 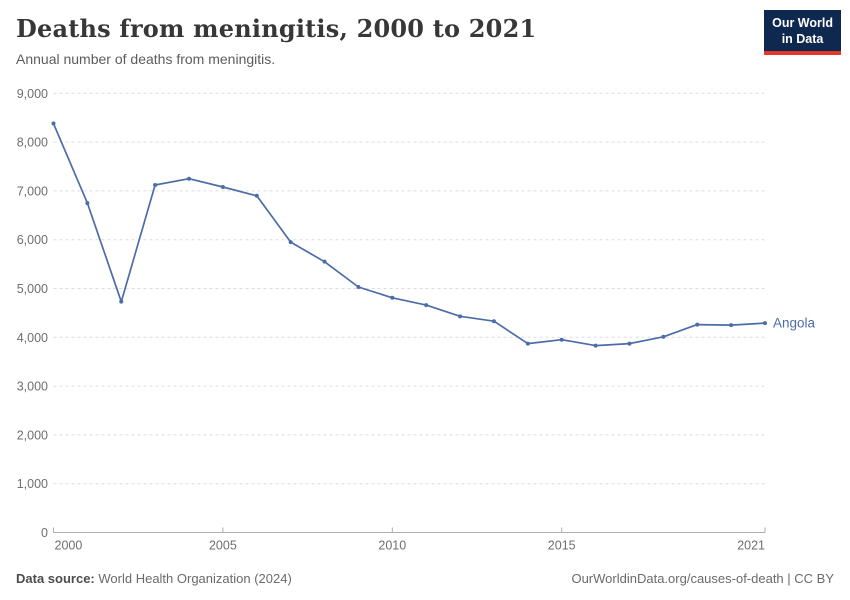 I want to click on y-axis-tick-label: 0, so click(x=44, y=533).